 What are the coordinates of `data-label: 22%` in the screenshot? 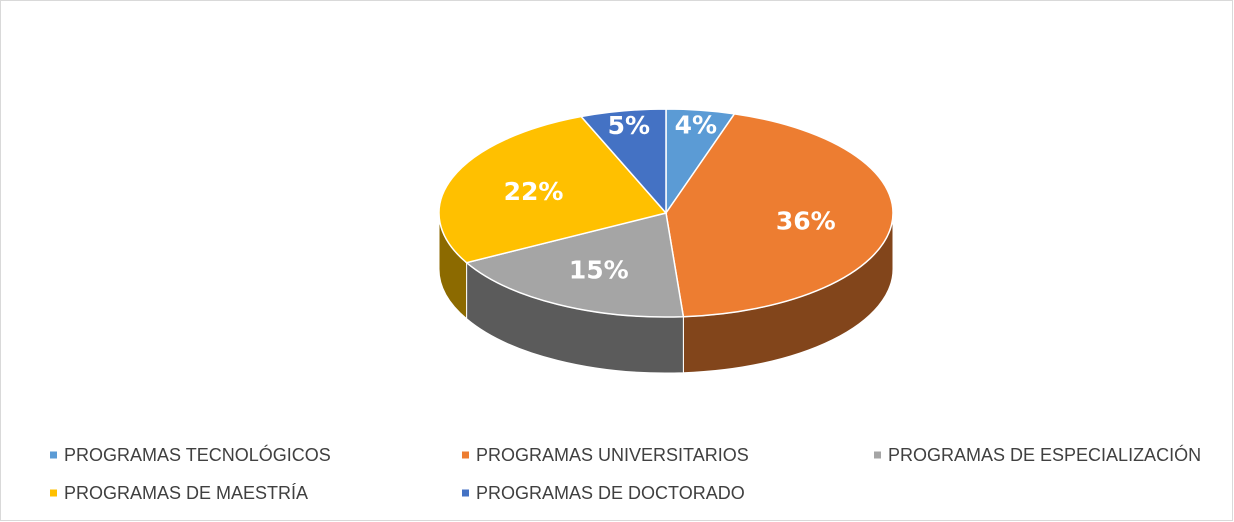 It's located at (534, 191).